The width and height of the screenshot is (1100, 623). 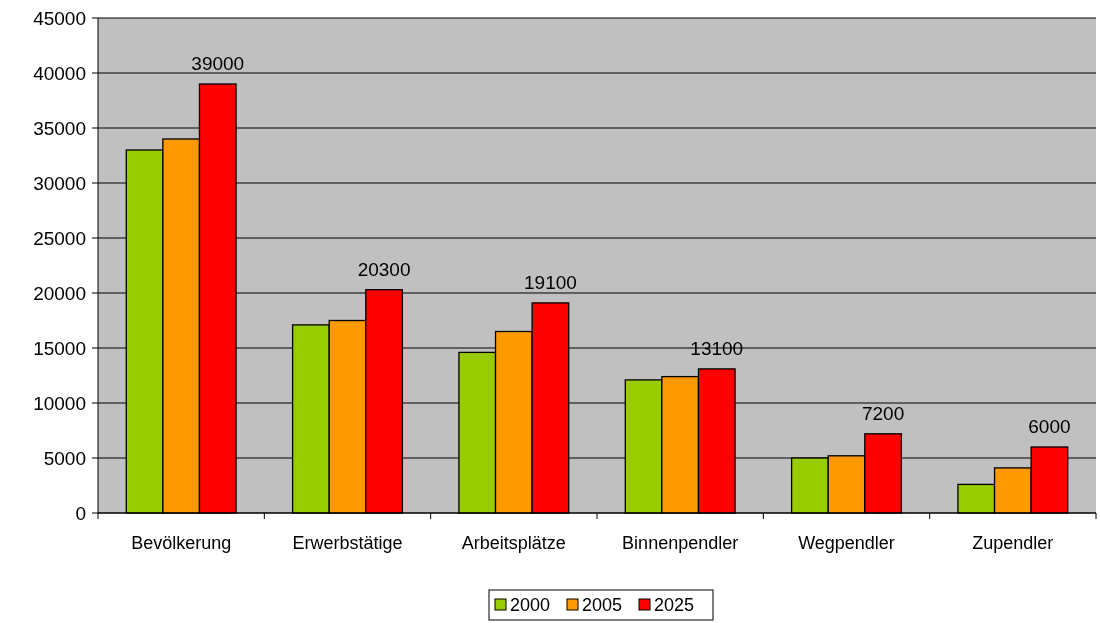 I want to click on y-tick-label: 15000, so click(x=59, y=348).